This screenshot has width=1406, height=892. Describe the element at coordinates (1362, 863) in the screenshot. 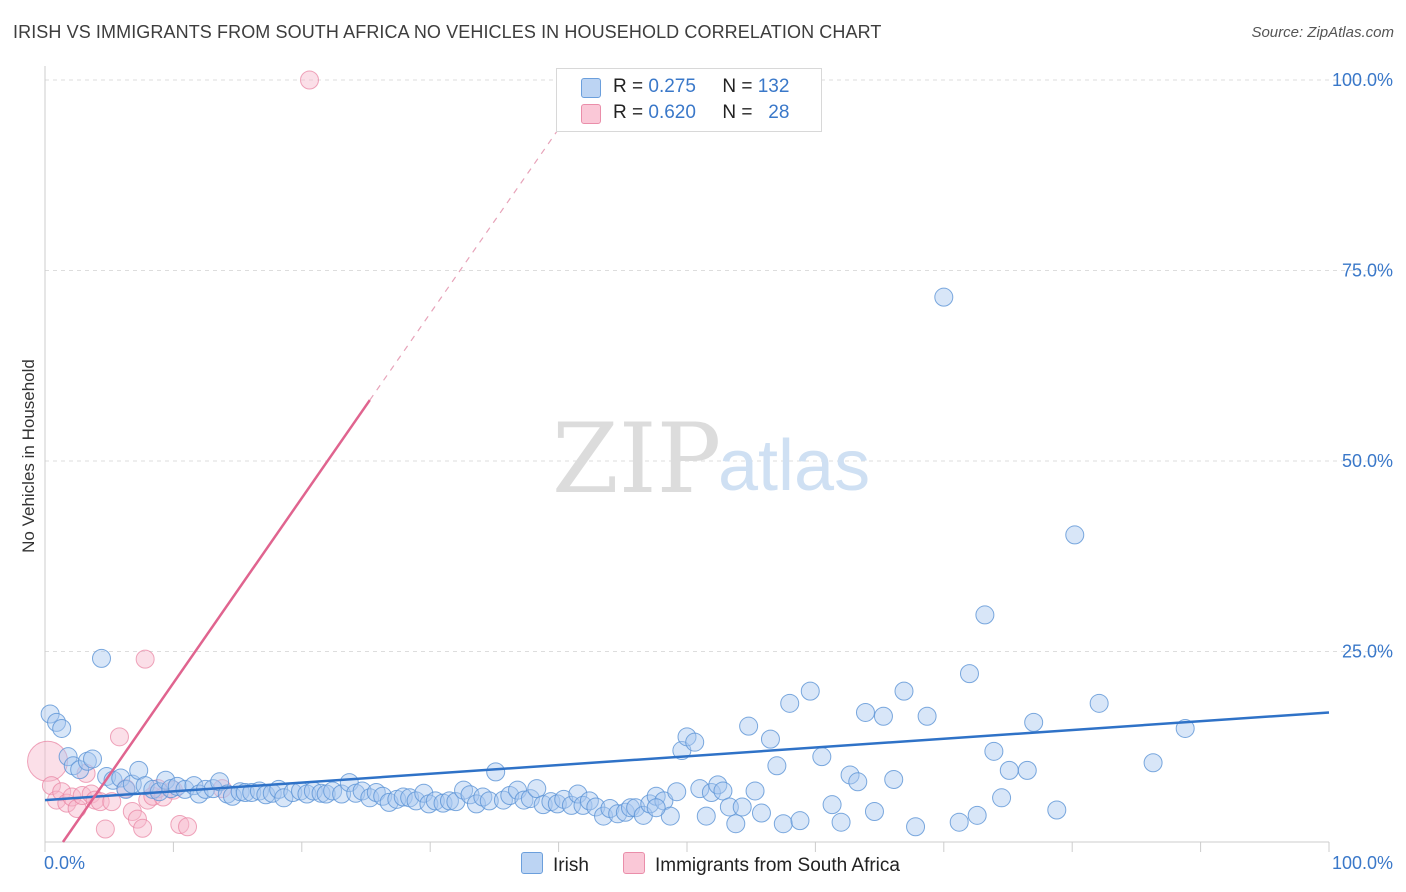

I see `x-tick-label-1: 100.0%` at that location.